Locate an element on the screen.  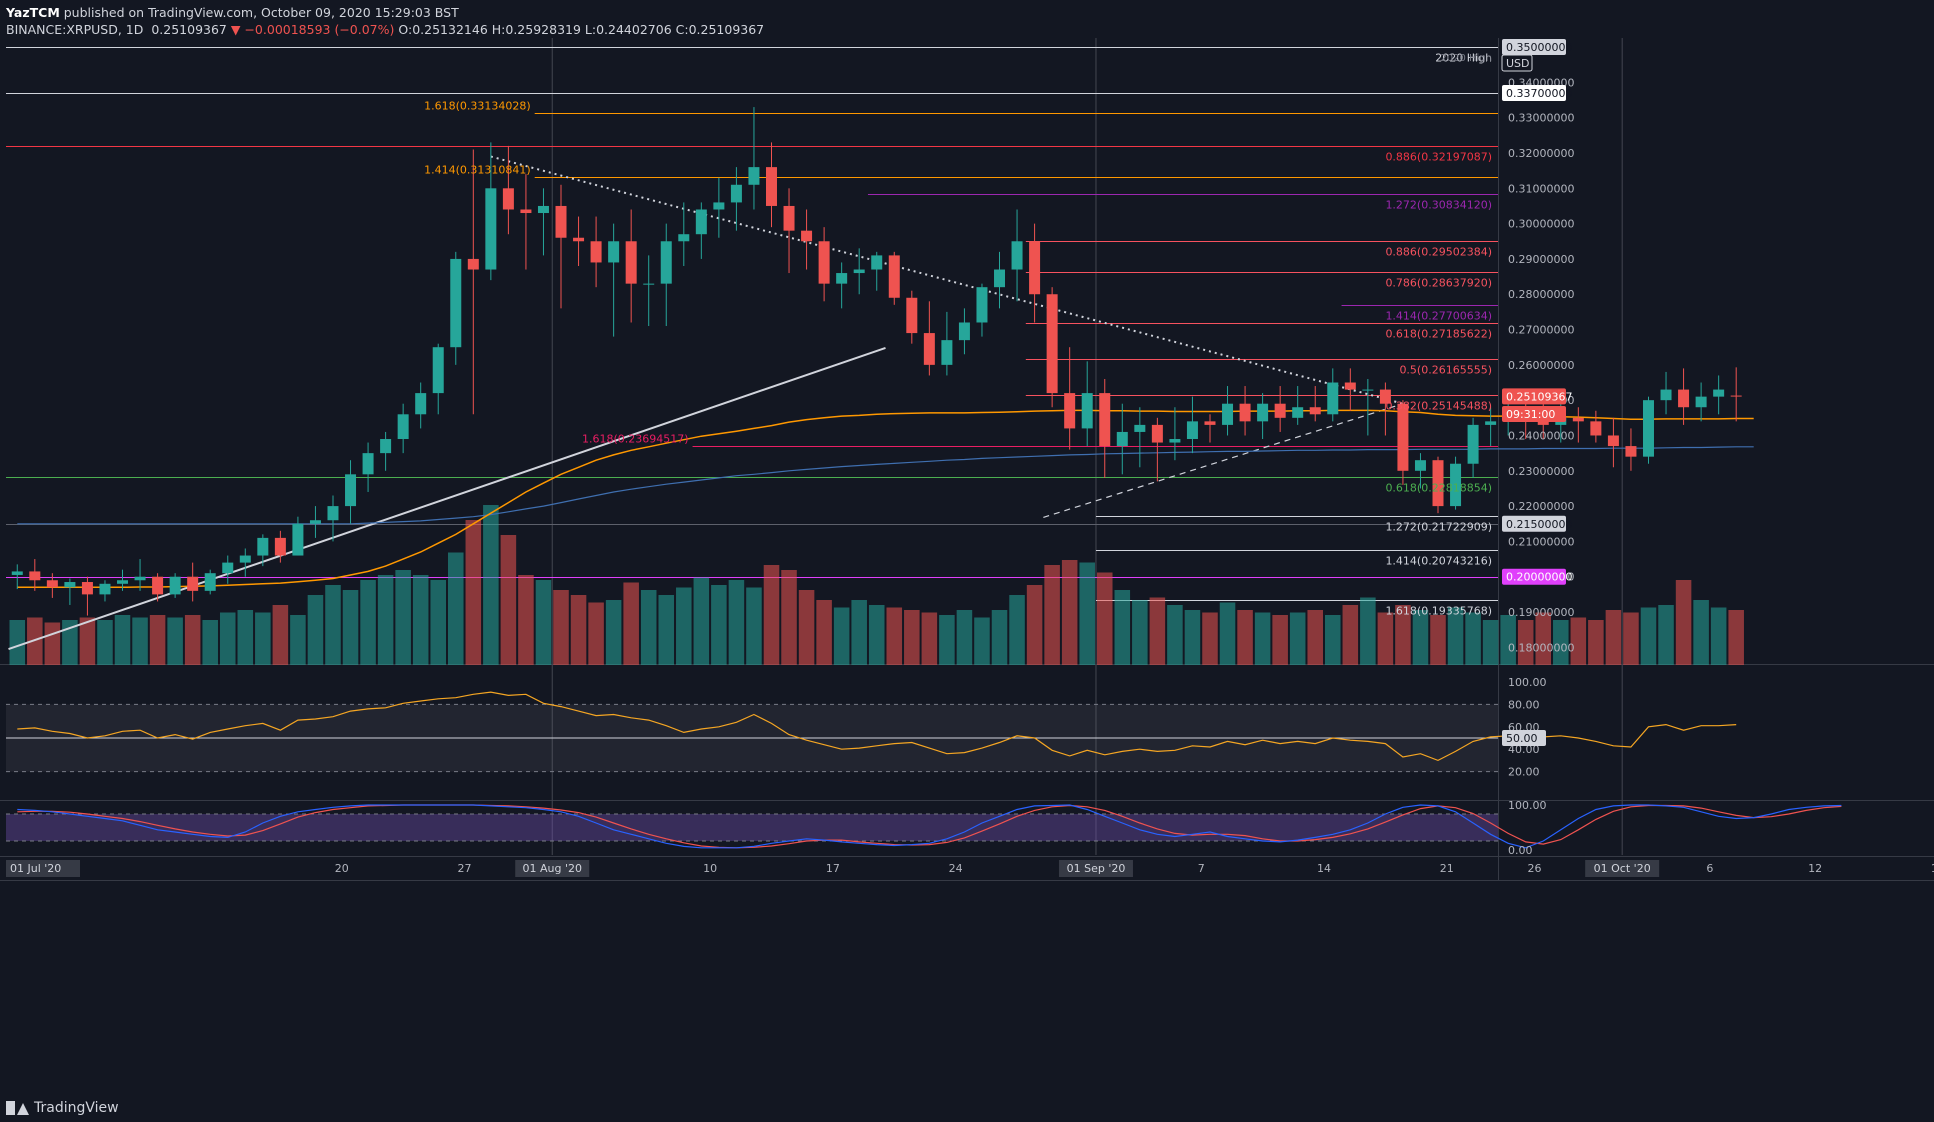
volume-bars is located at coordinates (876, 585).